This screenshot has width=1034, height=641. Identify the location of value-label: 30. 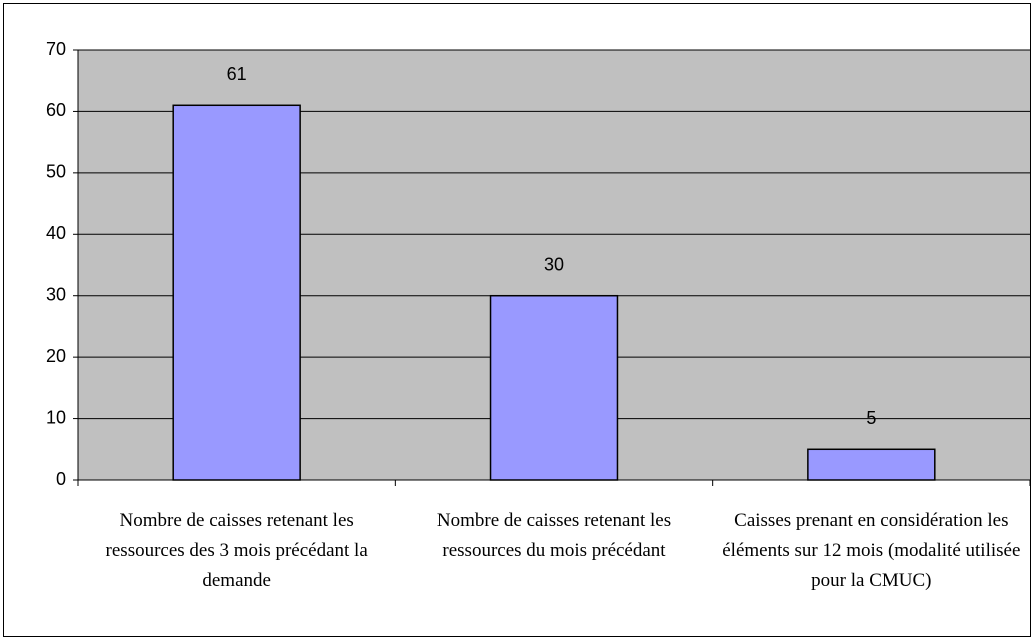
(554, 264).